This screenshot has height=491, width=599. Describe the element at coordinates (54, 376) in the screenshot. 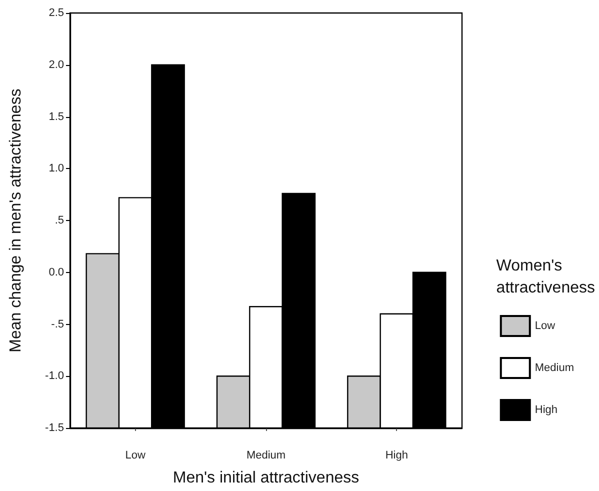

I see `y-tick-label: -1.0` at that location.